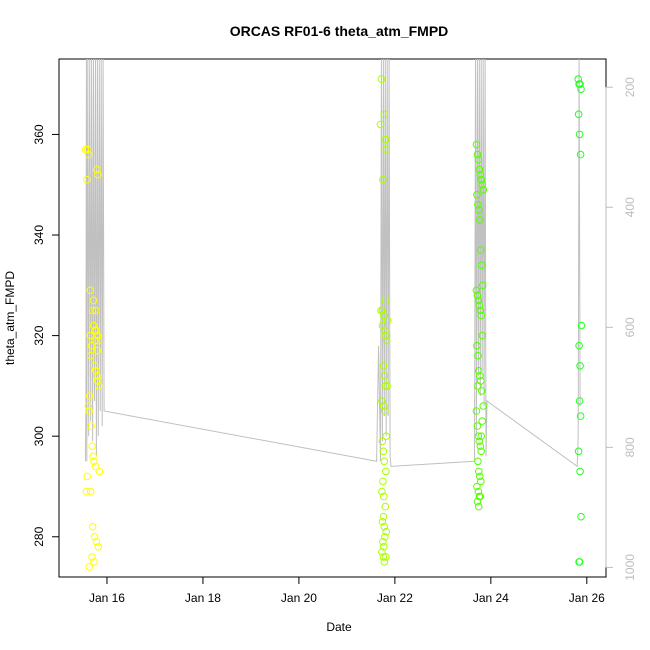 This screenshot has width=650, height=650. Describe the element at coordinates (339, 31) in the screenshot. I see `chart-title: ORCAS RF01-6 theta_atm_FMPD` at that location.